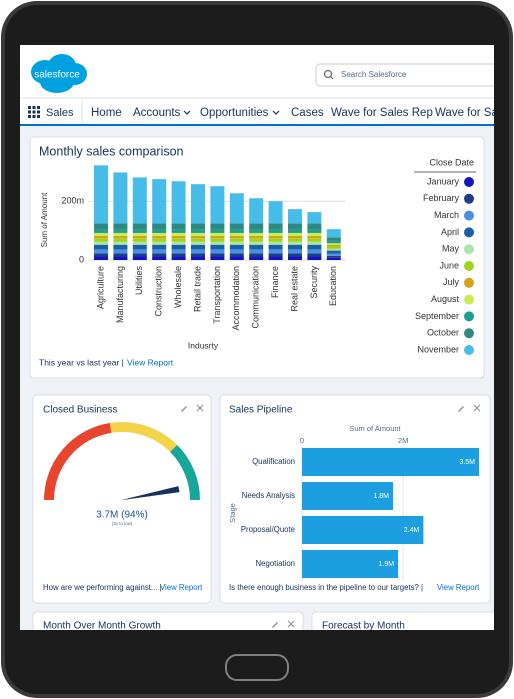 The image size is (514, 699). Describe the element at coordinates (81, 259) in the screenshot. I see `y-tick-label: 0` at that location.